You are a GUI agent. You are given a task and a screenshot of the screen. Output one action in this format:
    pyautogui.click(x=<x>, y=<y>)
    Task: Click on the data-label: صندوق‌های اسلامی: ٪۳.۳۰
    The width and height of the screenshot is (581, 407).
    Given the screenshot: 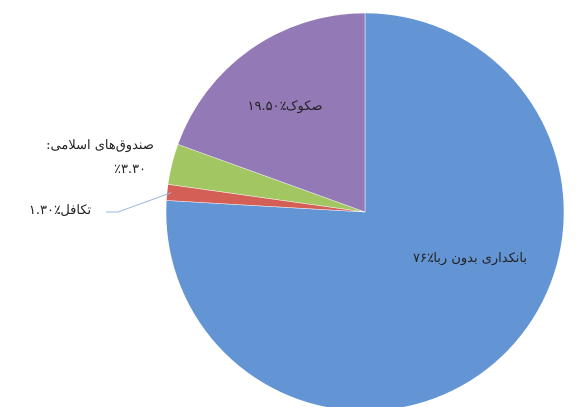 What is the action you would take?
    pyautogui.click(x=100, y=157)
    